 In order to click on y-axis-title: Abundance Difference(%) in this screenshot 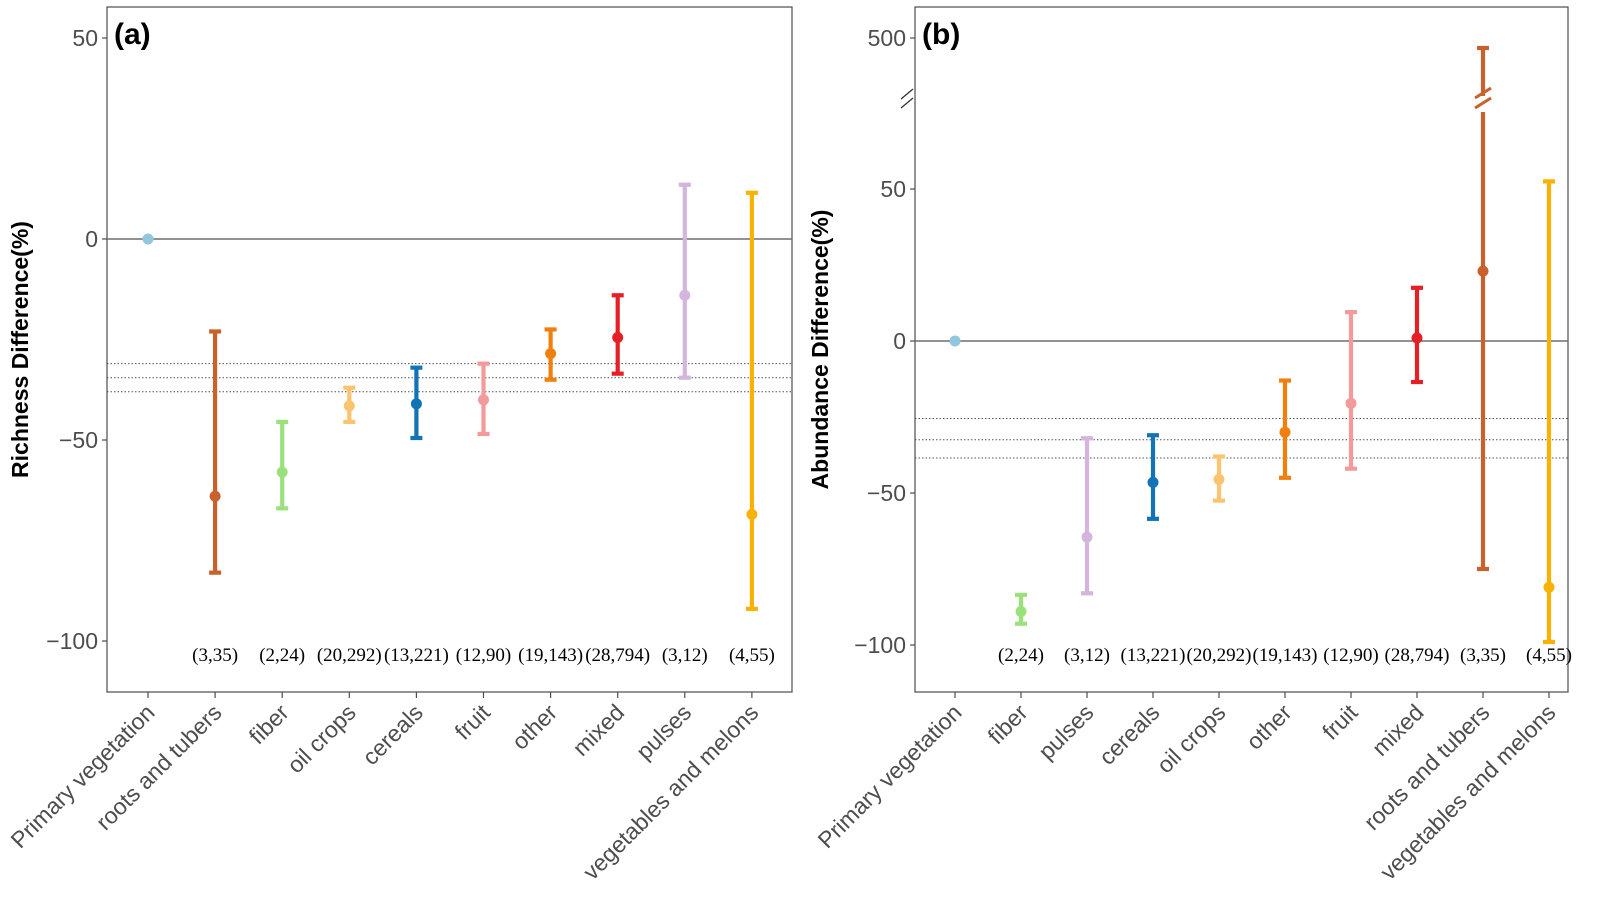, I will do `click(820, 350)`.